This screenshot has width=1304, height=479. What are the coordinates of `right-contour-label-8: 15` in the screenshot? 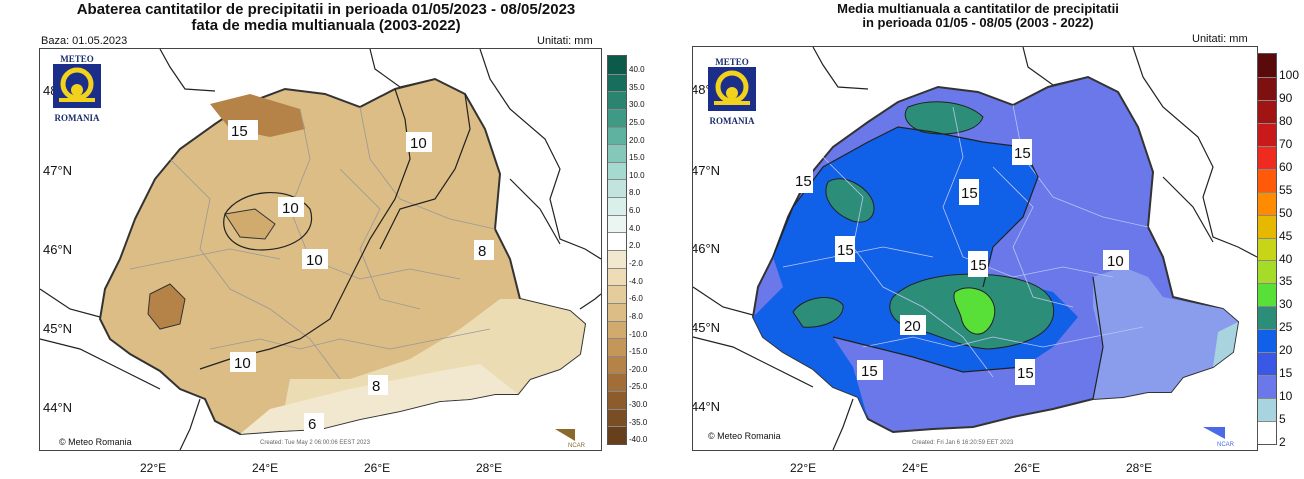 It's located at (869, 371).